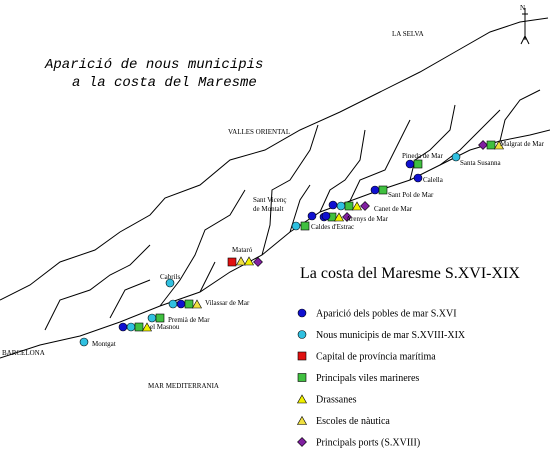 Image resolution: width=550 pixels, height=450 pixels. Describe the element at coordinates (481, 163) in the screenshot. I see `town-label: Santa Susanna` at that location.